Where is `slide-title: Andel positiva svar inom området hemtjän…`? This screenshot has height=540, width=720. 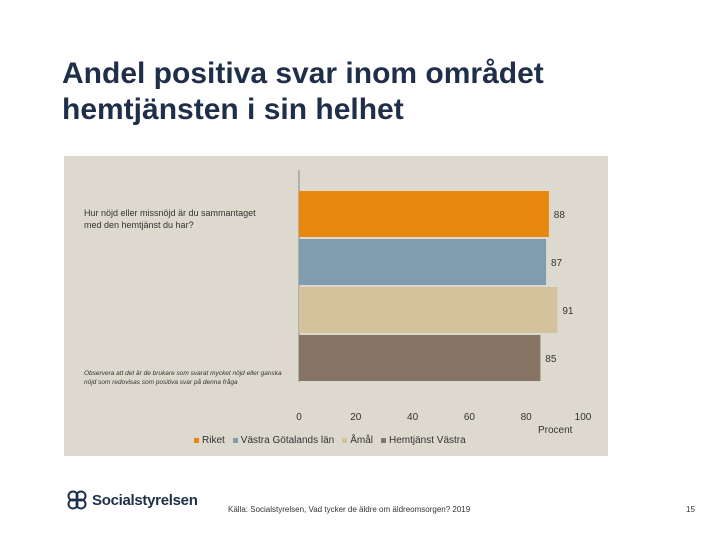
slide-title: Andel positiva svar inom området hemtjän… is located at coordinates (372, 92).